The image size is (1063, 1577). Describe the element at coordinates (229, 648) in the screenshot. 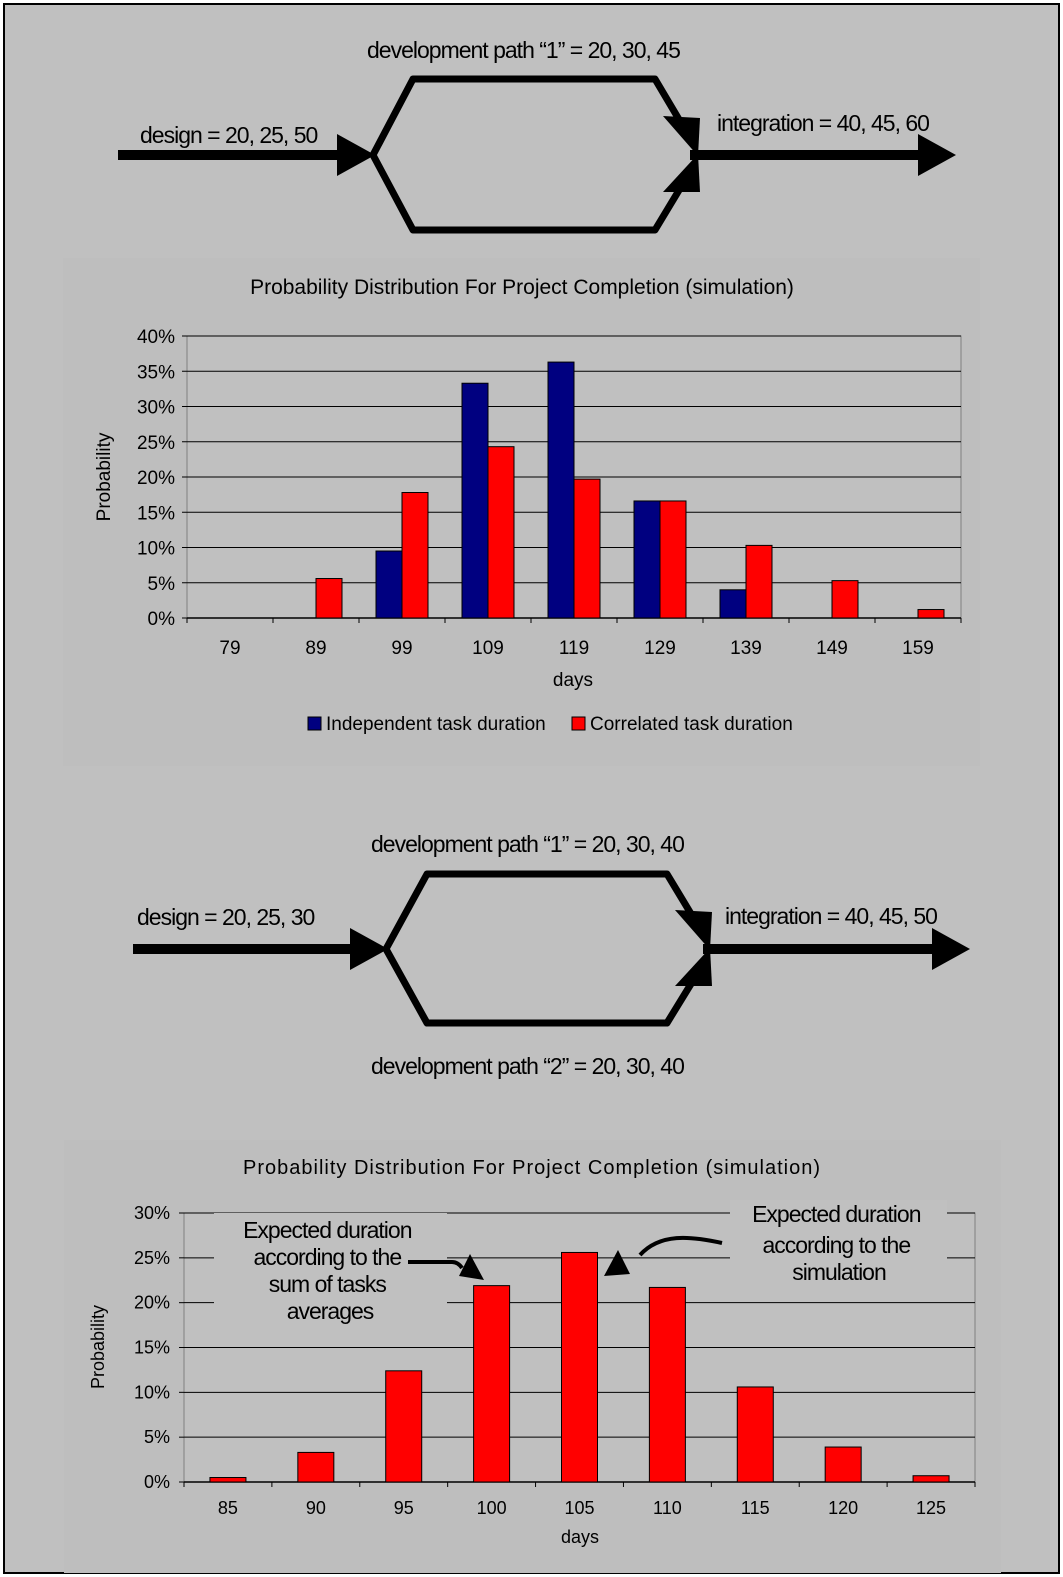

I see `x-tick-label: 79` at that location.